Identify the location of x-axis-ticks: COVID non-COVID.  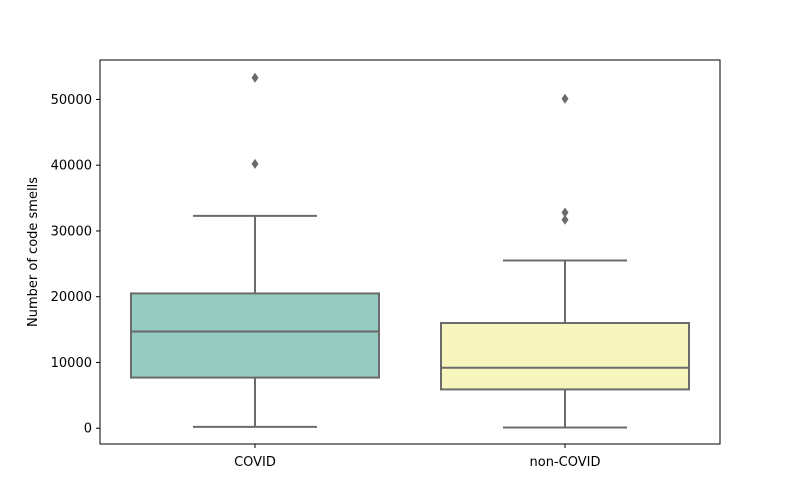
(417, 457).